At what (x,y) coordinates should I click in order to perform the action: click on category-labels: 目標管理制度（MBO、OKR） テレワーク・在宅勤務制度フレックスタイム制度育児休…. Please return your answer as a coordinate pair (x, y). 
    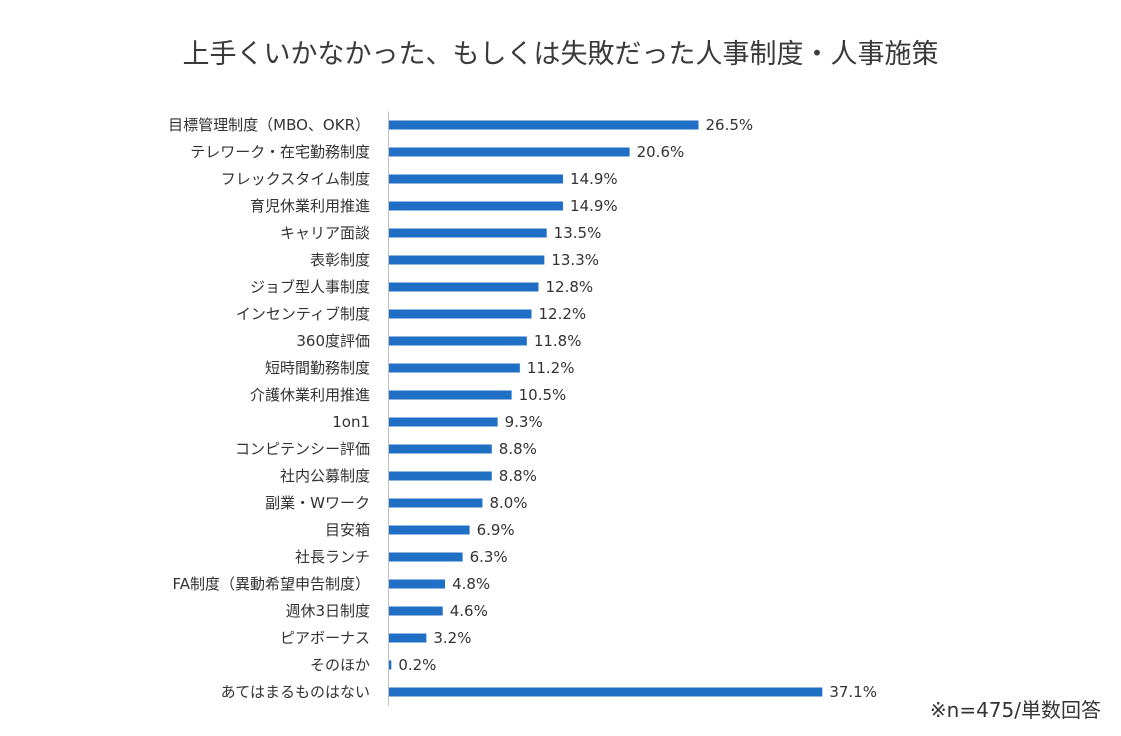
    Looking at the image, I should click on (269, 408).